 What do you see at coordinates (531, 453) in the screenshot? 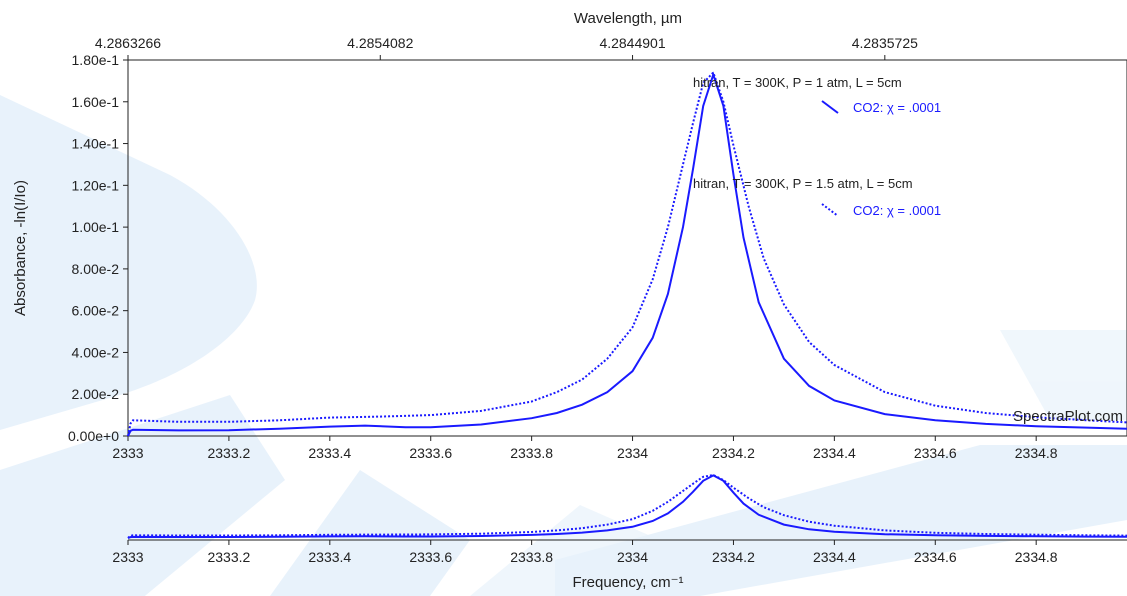
I see `x-tick-label: 2333.8` at bounding box center [531, 453].